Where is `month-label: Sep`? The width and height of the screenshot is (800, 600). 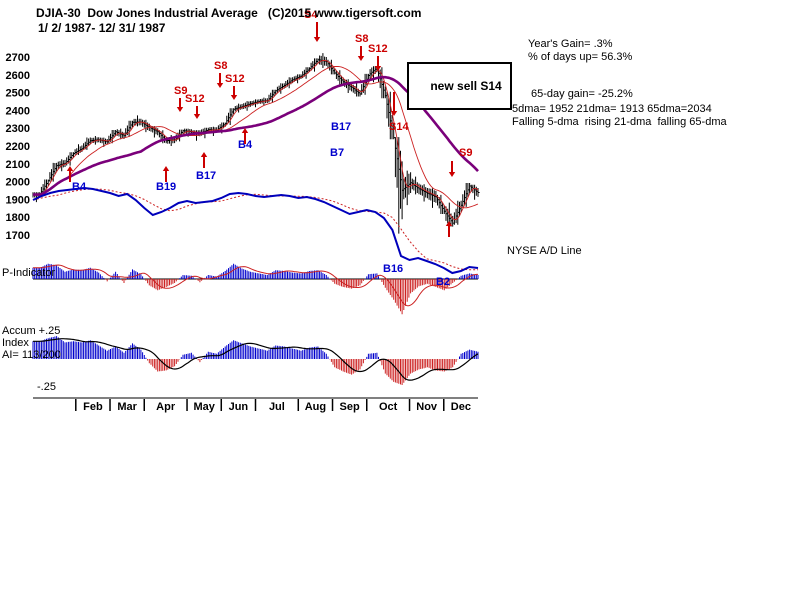 month-label: Sep is located at coordinates (350, 407).